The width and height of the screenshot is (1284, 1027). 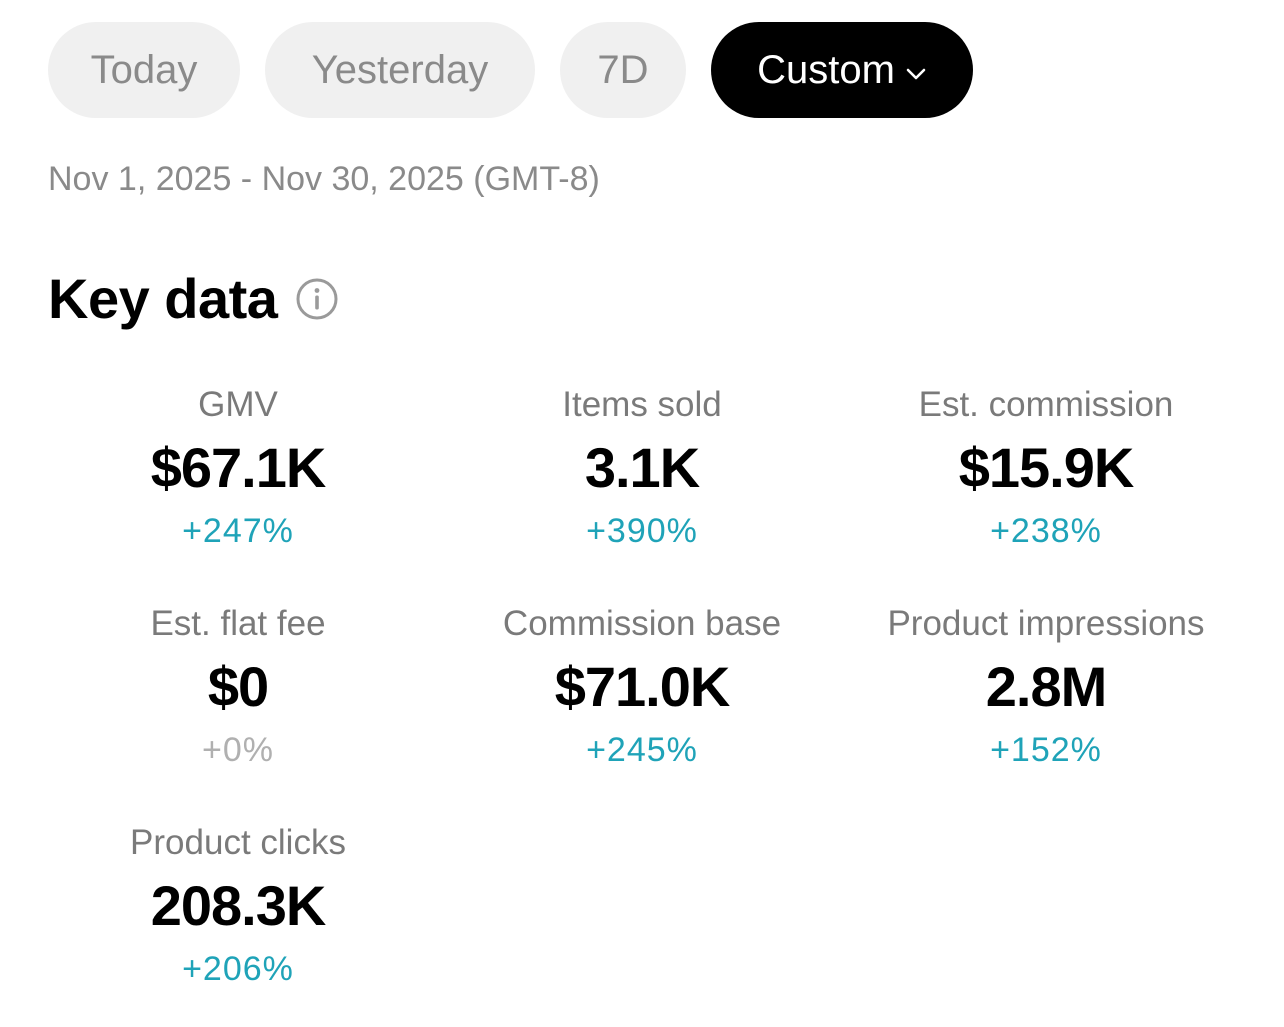 I want to click on metric-items-sold: Items sold 3.1K +390%, so click(x=642, y=468).